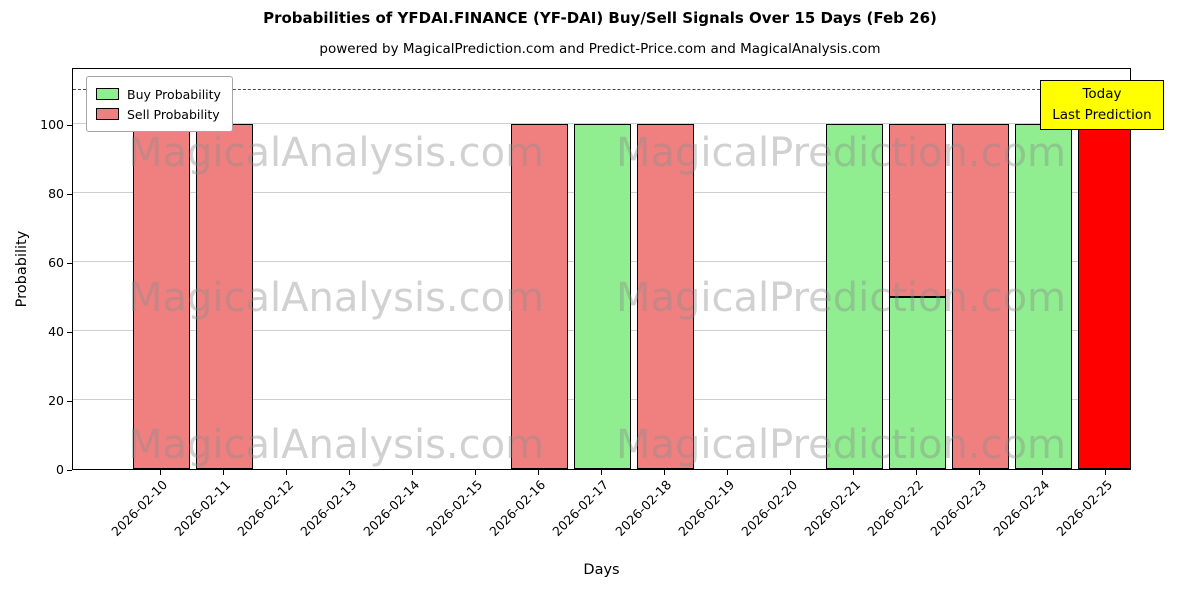  Describe the element at coordinates (56, 194) in the screenshot. I see `y-tick-label: 80` at that location.